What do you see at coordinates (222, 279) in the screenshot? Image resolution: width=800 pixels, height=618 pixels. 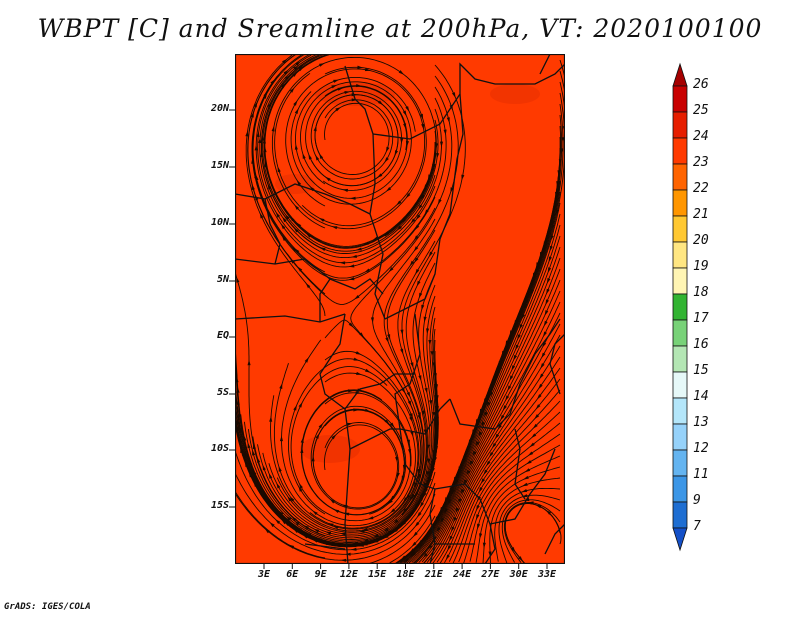 I see `lat-label: 5N` at bounding box center [222, 279].